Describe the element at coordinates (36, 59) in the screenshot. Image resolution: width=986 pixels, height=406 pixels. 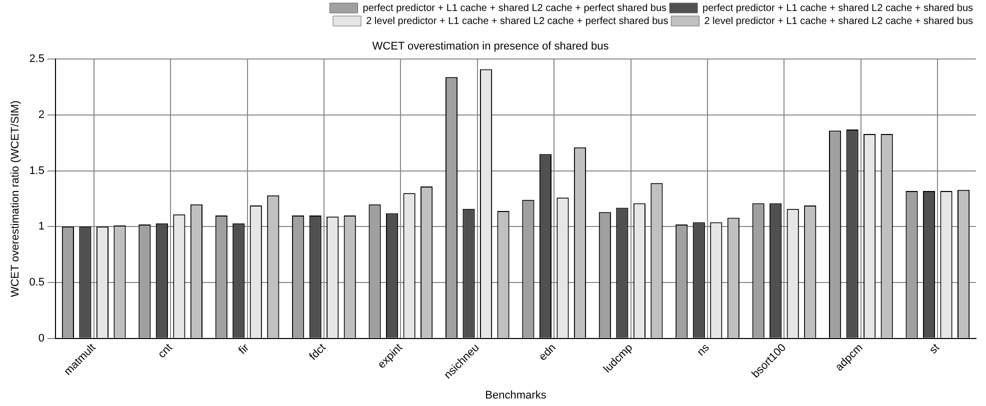
I see `y-tick-label: 2.5` at that location.